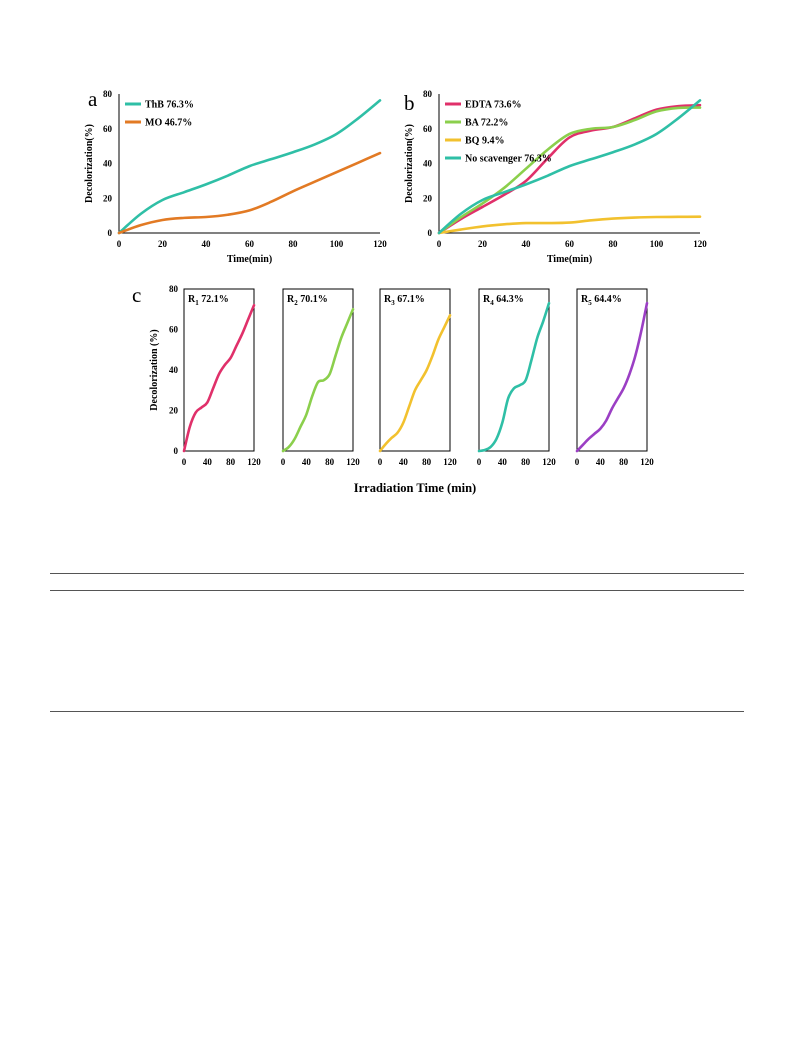 The image size is (793, 1057). What do you see at coordinates (493, 105) in the screenshot?
I see `legend-label: EDTA 73.6%` at bounding box center [493, 105].